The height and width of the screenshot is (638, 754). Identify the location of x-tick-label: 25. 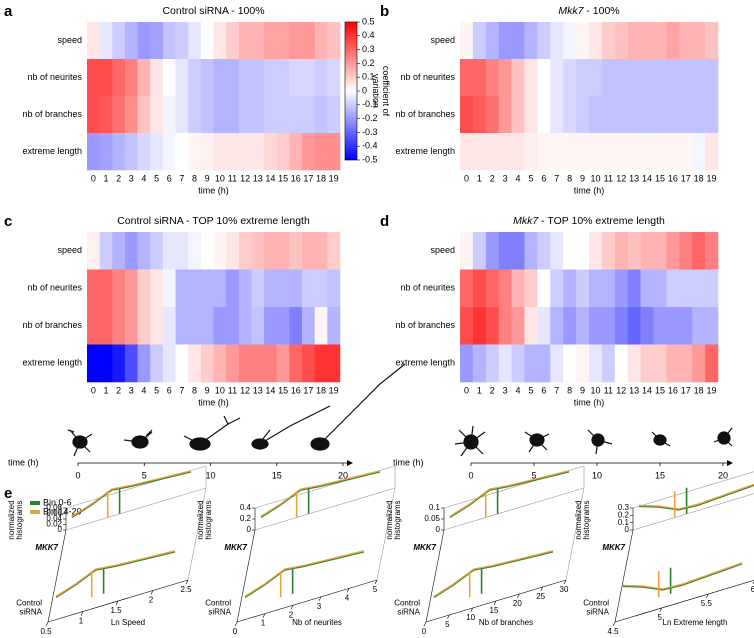
(540, 596).